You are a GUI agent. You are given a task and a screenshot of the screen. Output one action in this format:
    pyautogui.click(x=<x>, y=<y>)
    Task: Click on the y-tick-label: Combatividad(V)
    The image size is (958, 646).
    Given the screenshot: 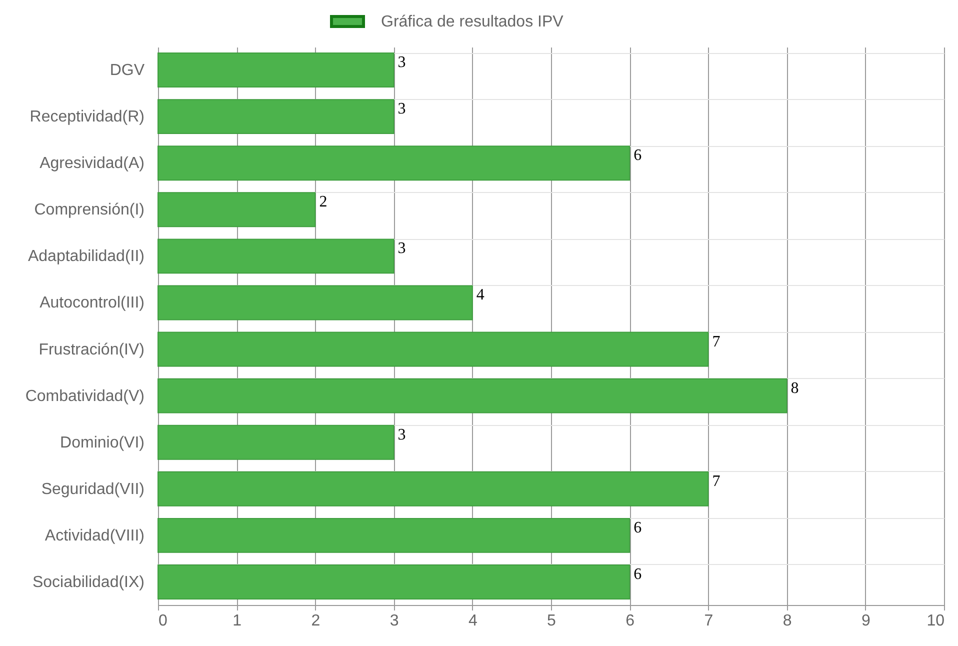 What is the action you would take?
    pyautogui.click(x=84, y=396)
    